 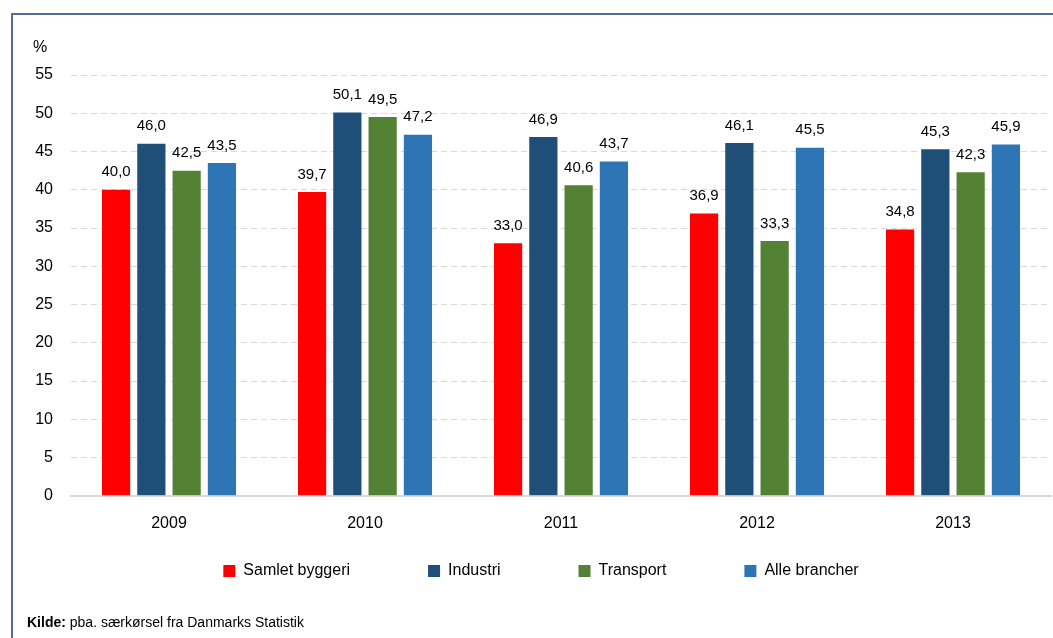 I want to click on data-label: 34,8, so click(x=900, y=211).